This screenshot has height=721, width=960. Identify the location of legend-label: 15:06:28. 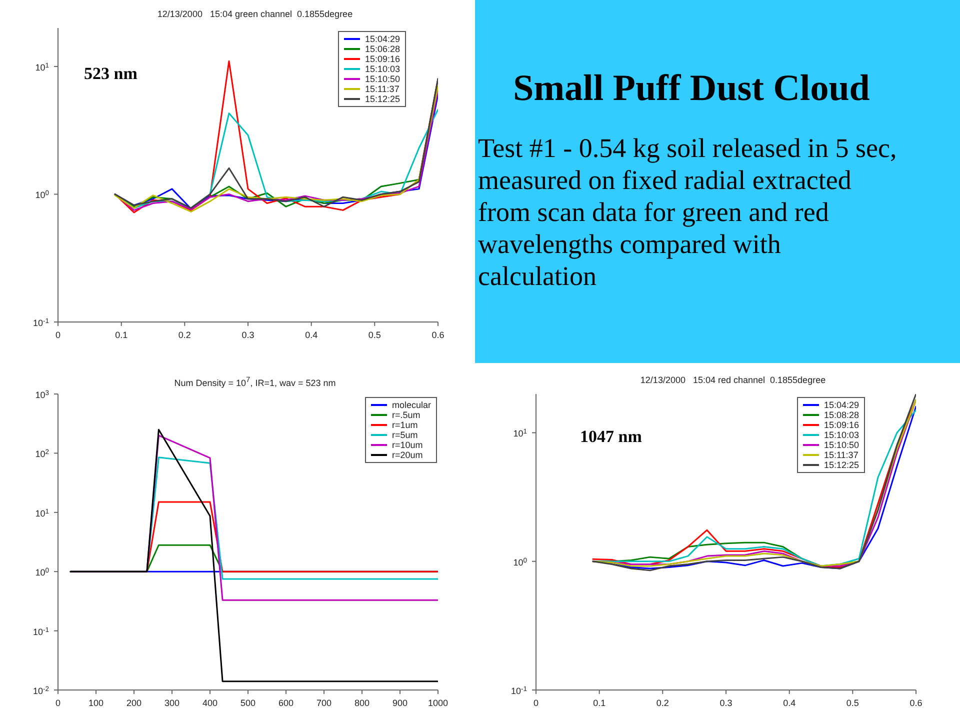
(382, 49).